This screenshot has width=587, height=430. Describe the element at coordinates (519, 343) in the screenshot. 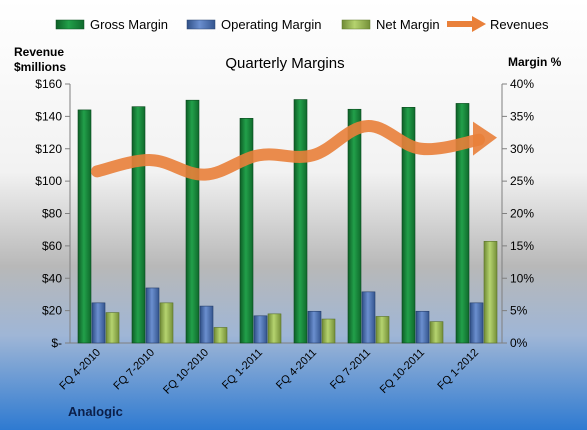

I see `right-axis-tick-label: 0%` at that location.